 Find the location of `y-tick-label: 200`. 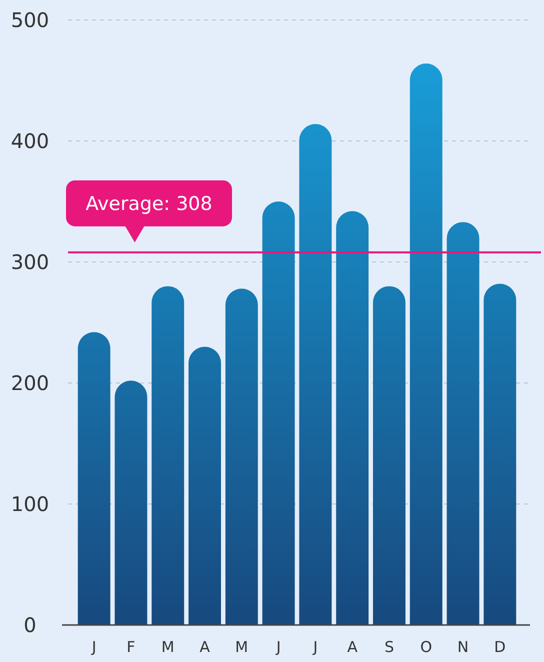

y-tick-label: 200 is located at coordinates (30, 383).